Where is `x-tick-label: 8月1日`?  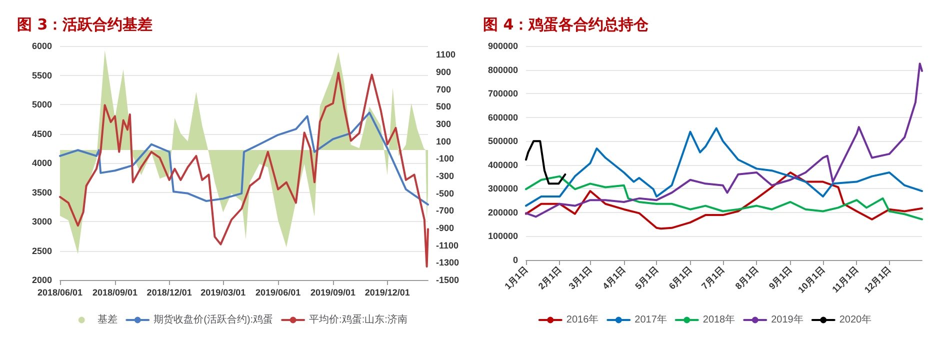 x-tick-label: 8月1日 is located at coordinates (746, 278).